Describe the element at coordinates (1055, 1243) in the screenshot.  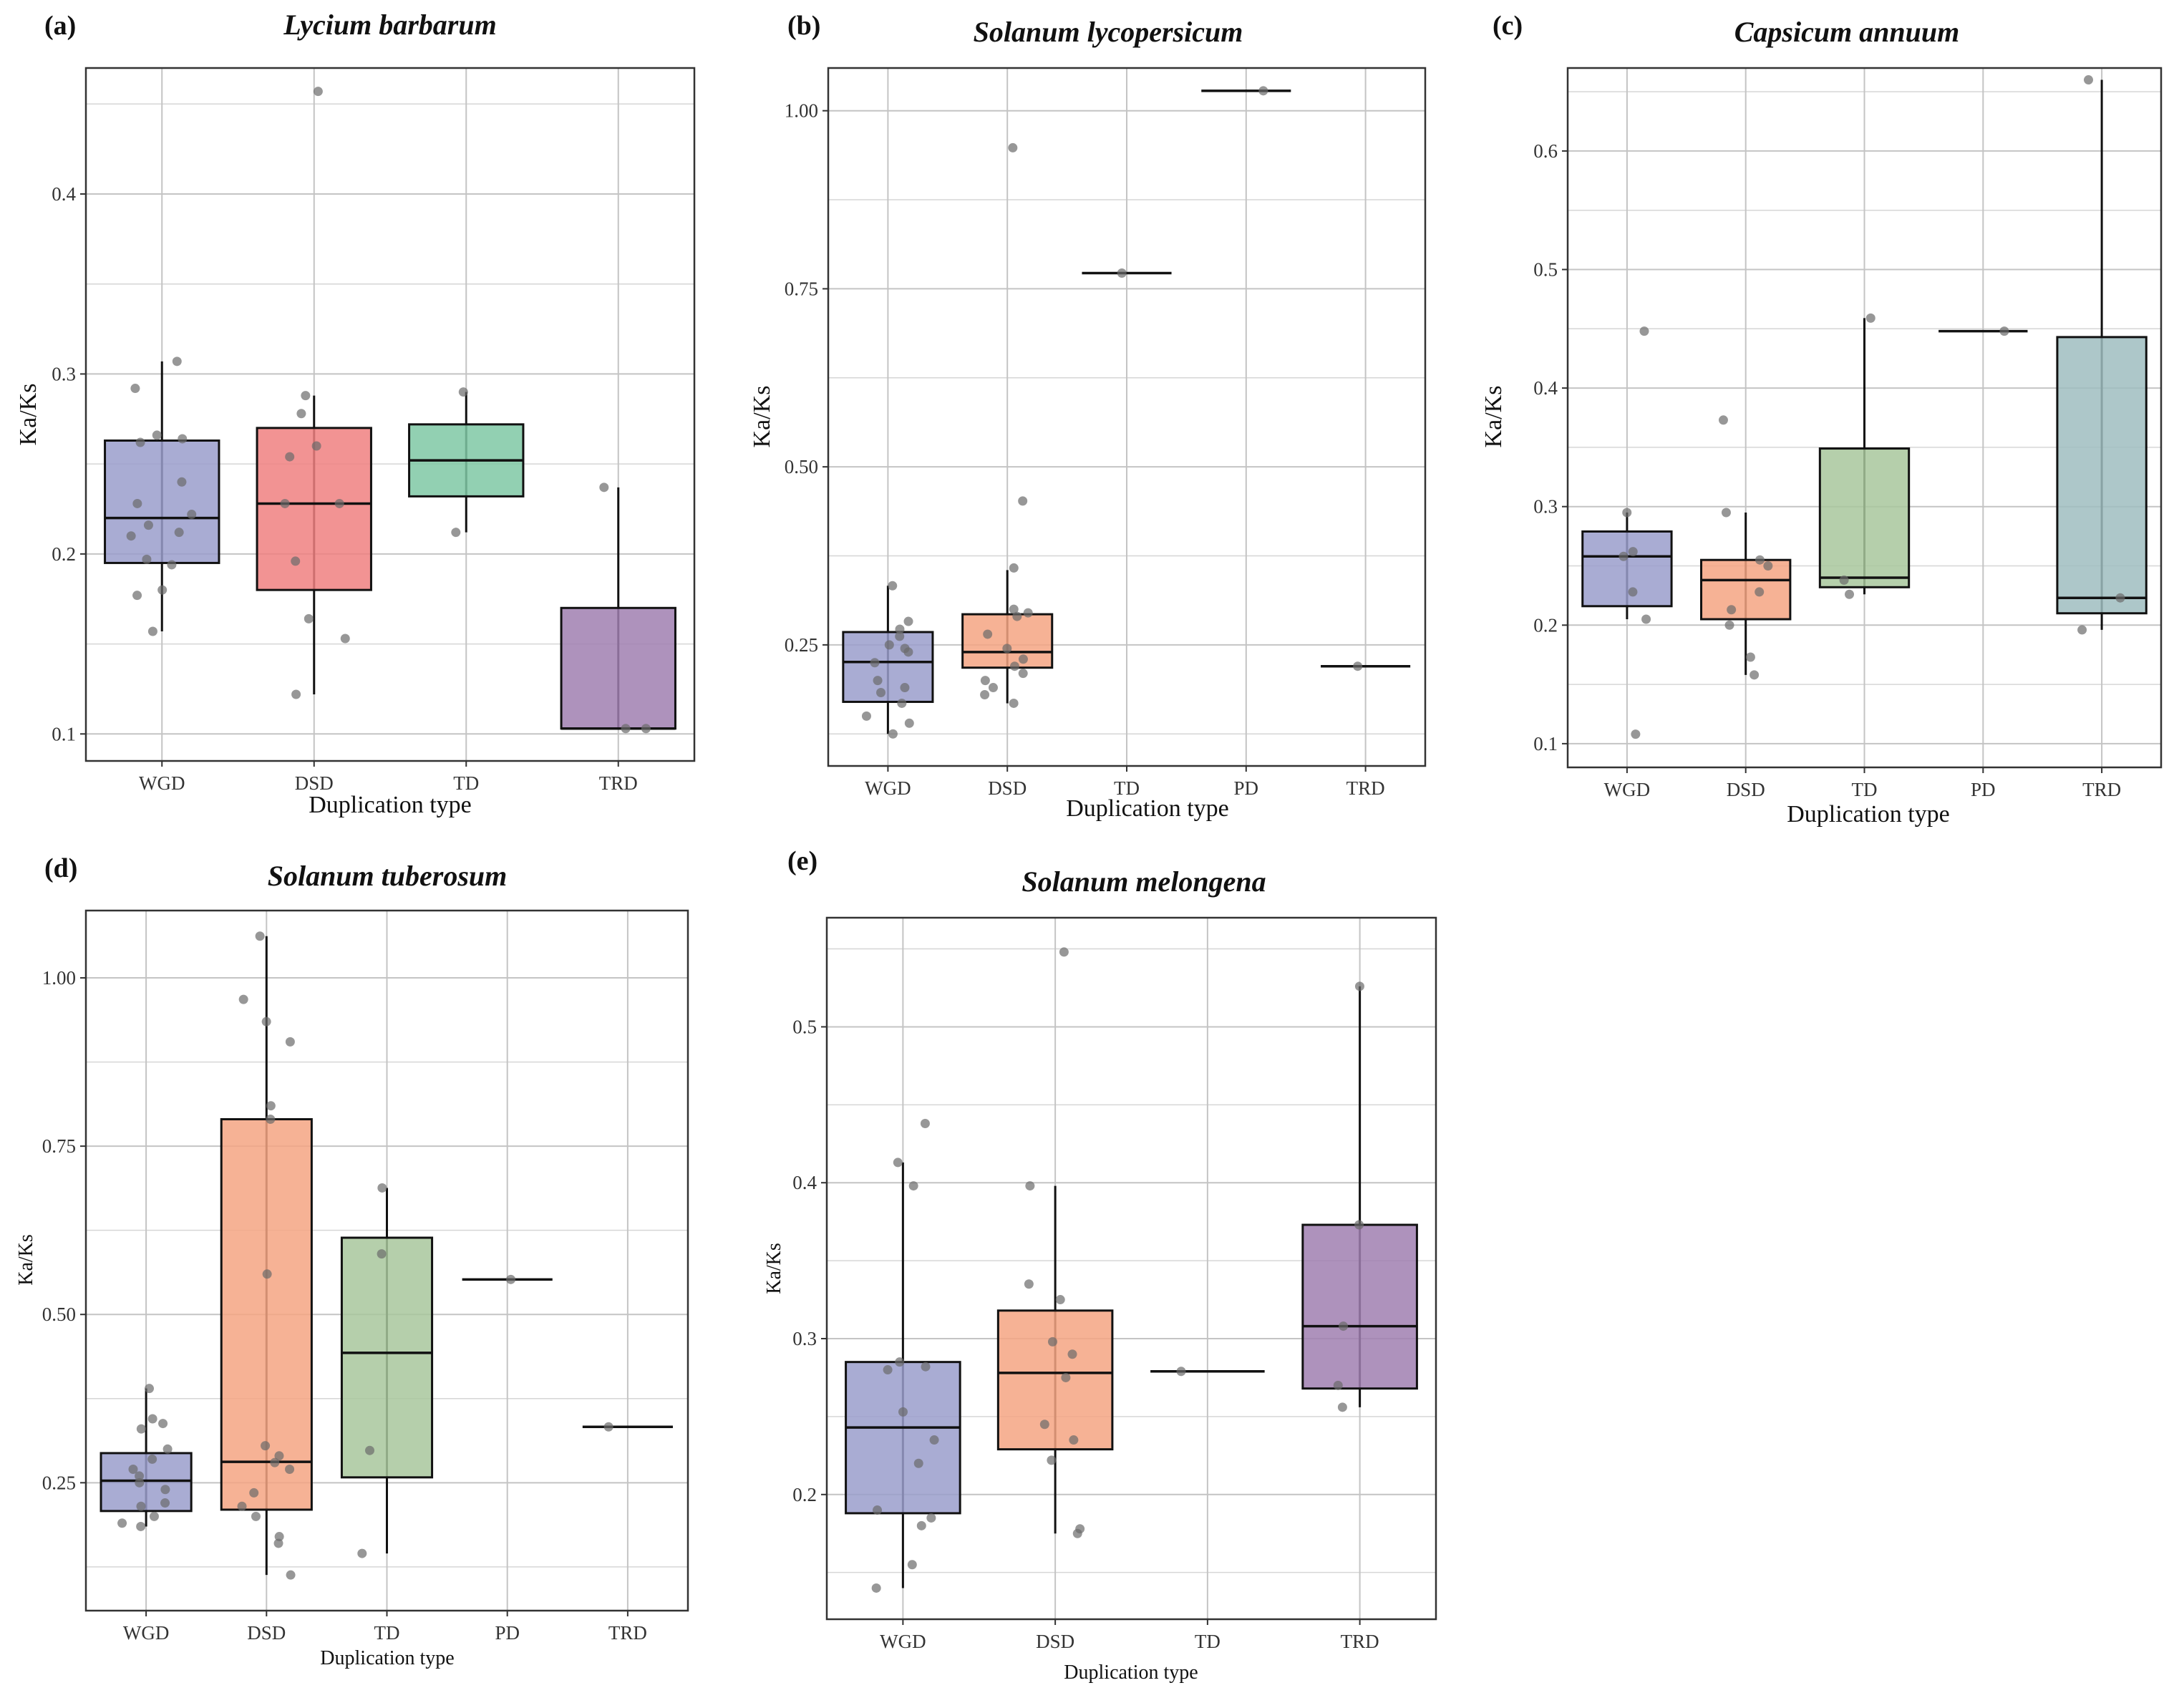
I see `box-dsd` at that location.